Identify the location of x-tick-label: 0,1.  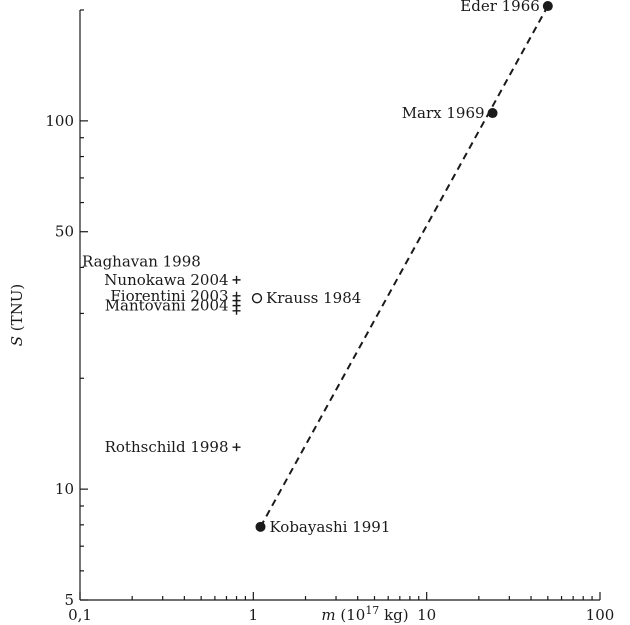
(80, 615).